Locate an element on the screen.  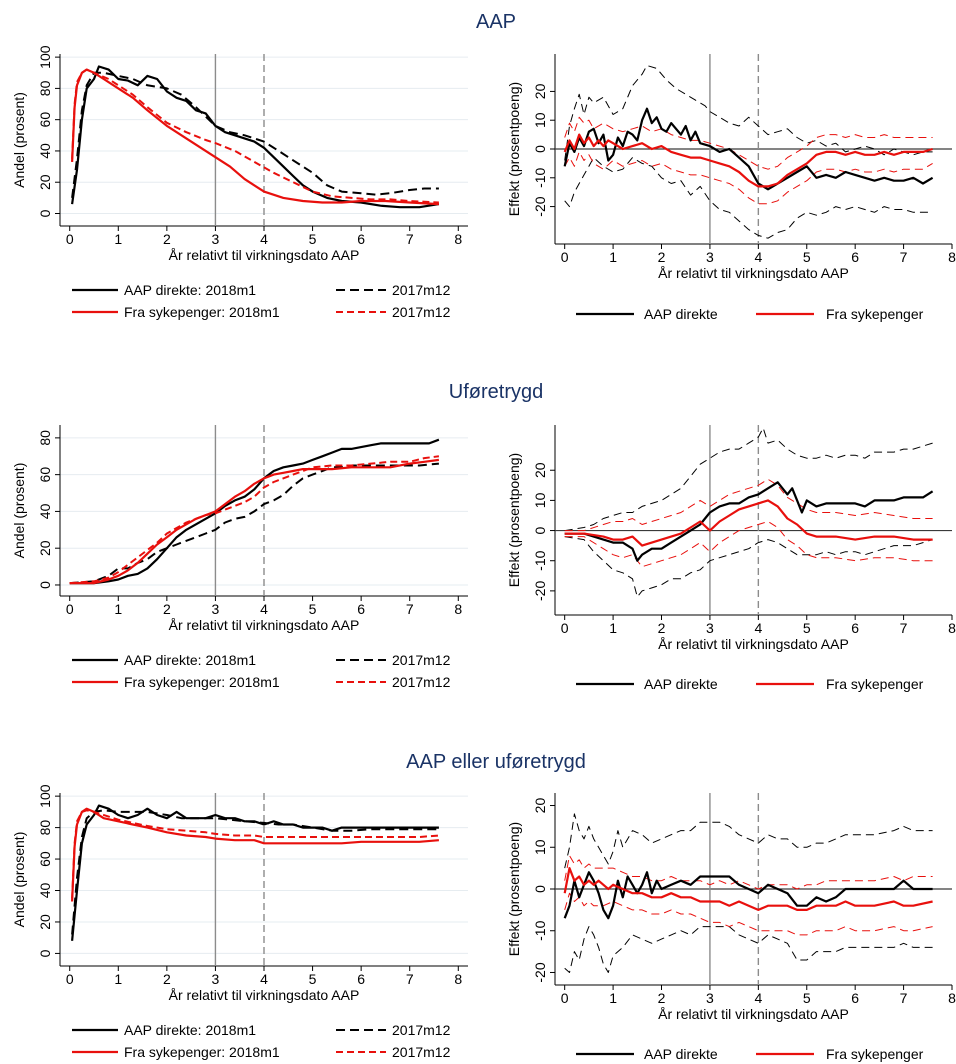
panel-title-uforetrygd: Uføretrygd is located at coordinates (496, 392).